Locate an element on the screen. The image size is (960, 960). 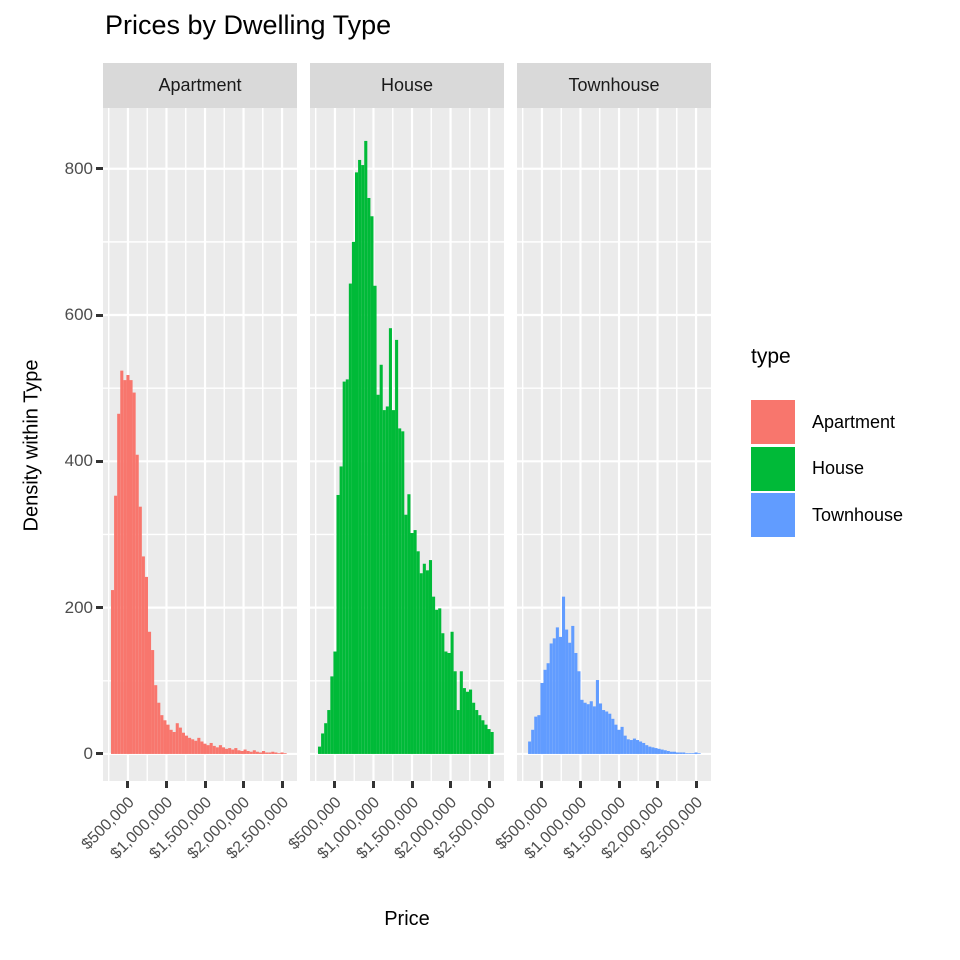
facet-strip-label: Townhouse is located at coordinates (614, 85).